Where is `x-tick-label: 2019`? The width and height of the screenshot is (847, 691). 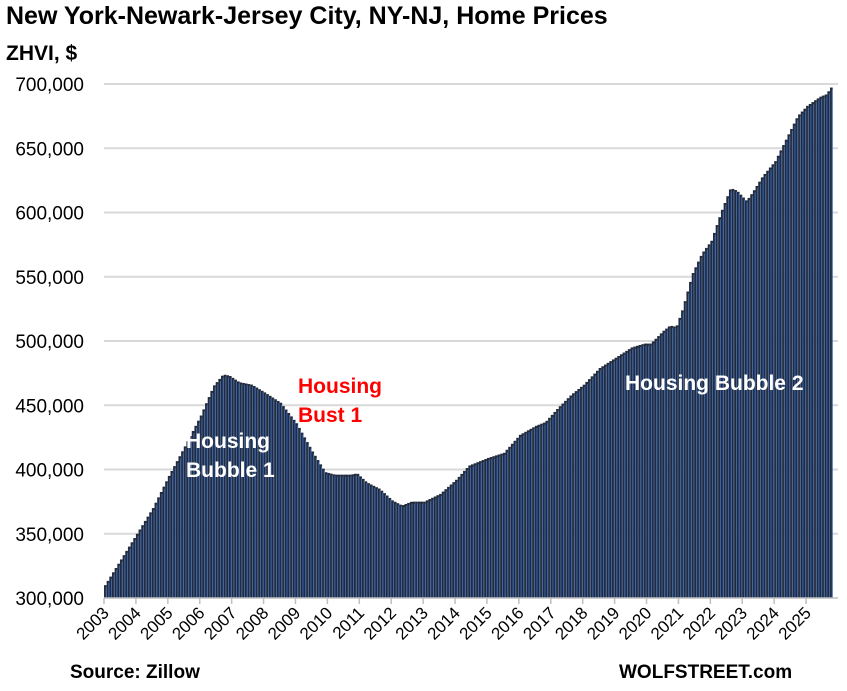
x-tick-label: 2019 is located at coordinates (603, 623).